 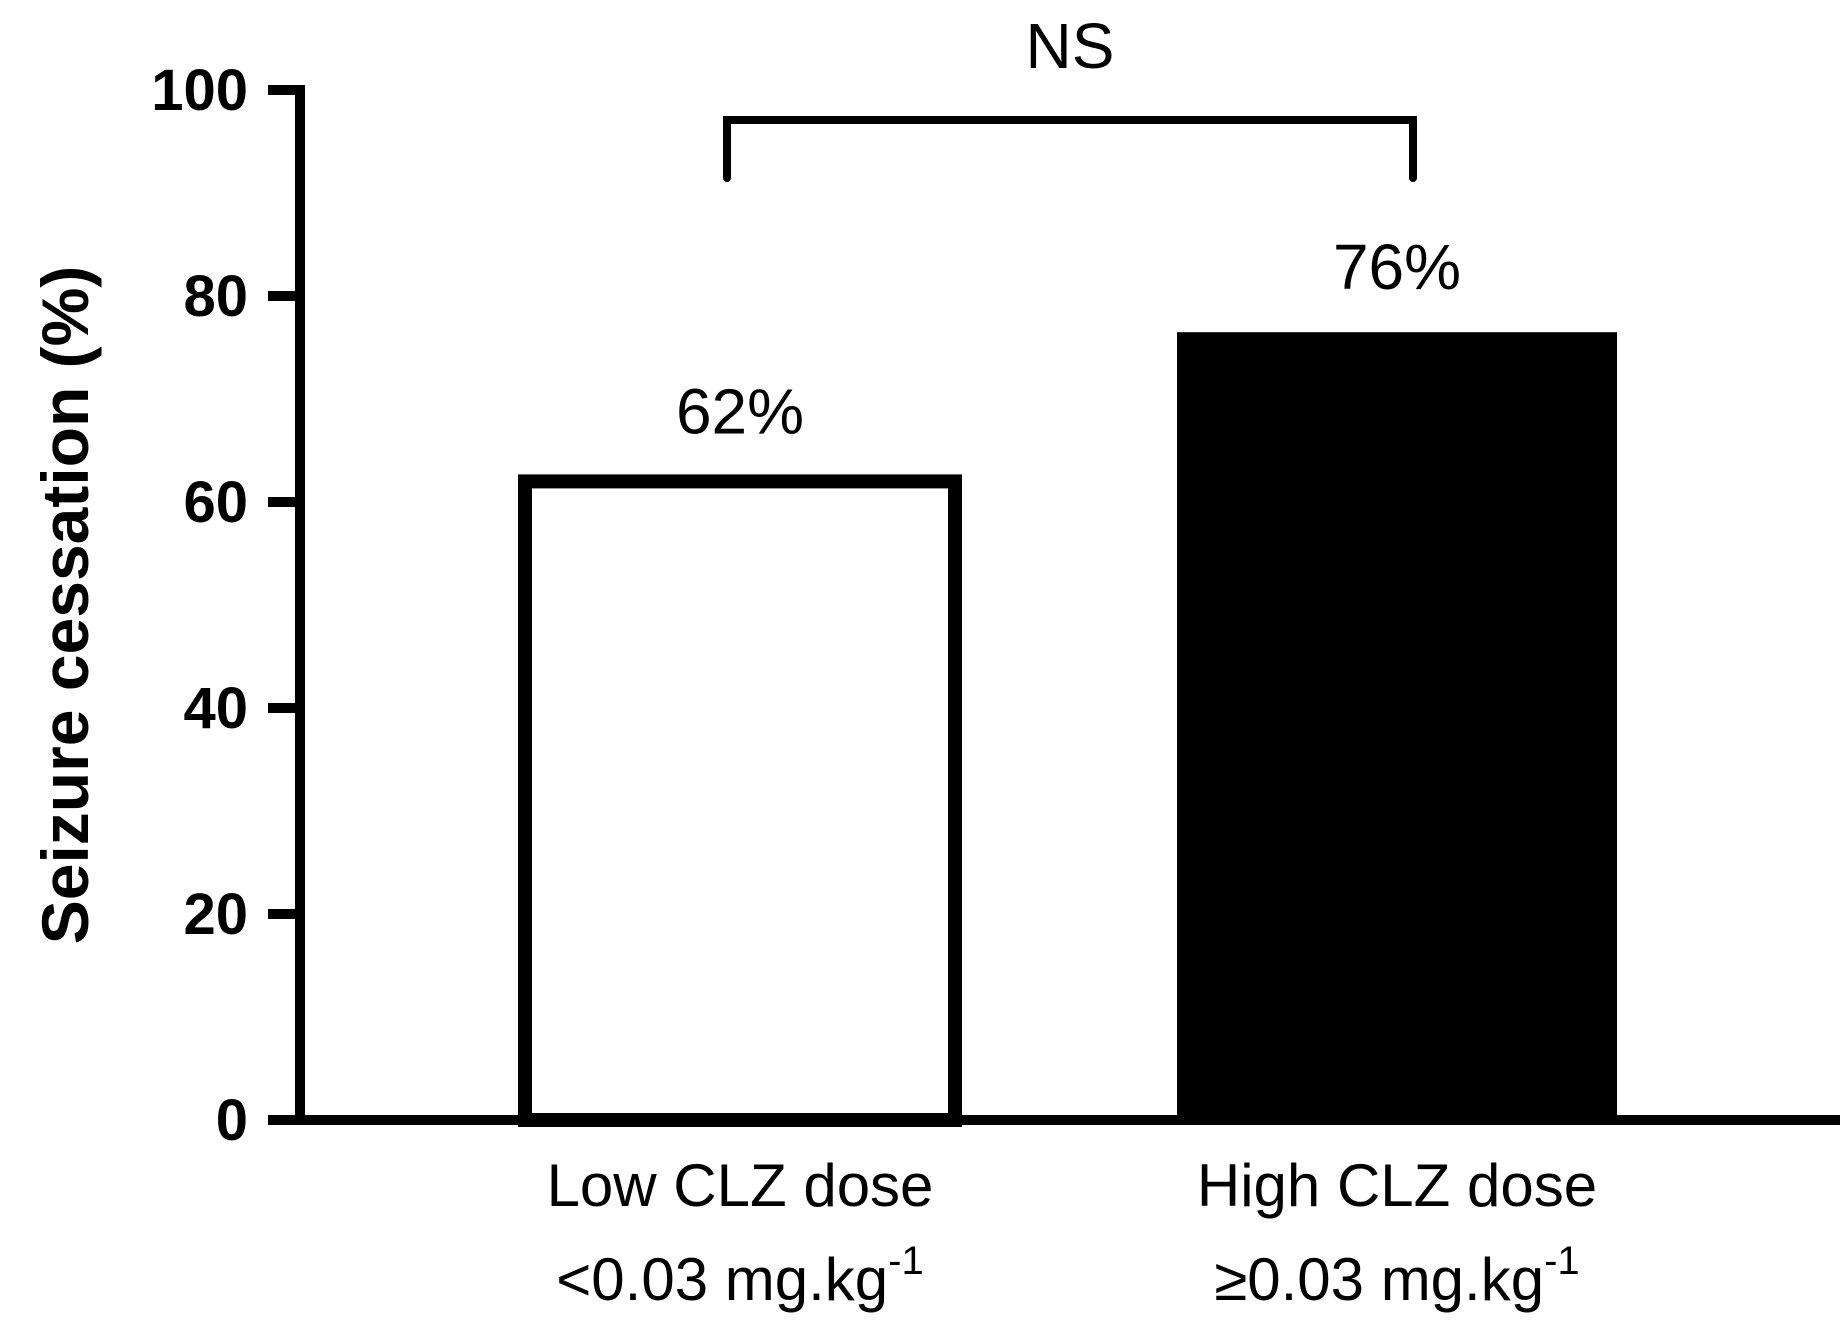 I want to click on category-label-line1: Low CLZ dose, so click(x=740, y=1185).